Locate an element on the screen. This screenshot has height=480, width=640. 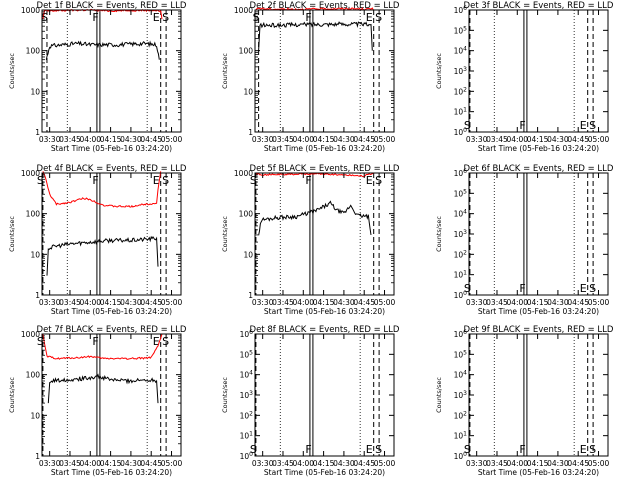
panel-title: Det 3f BLACK = Events, RED = LLD is located at coordinates (539, 6).